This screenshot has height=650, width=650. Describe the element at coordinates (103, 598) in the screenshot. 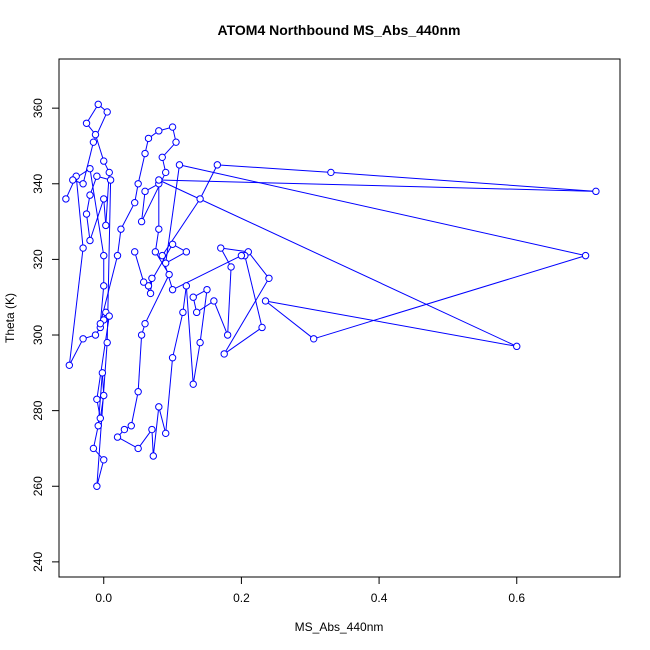

I see `x-tick-label: 0.0` at that location.